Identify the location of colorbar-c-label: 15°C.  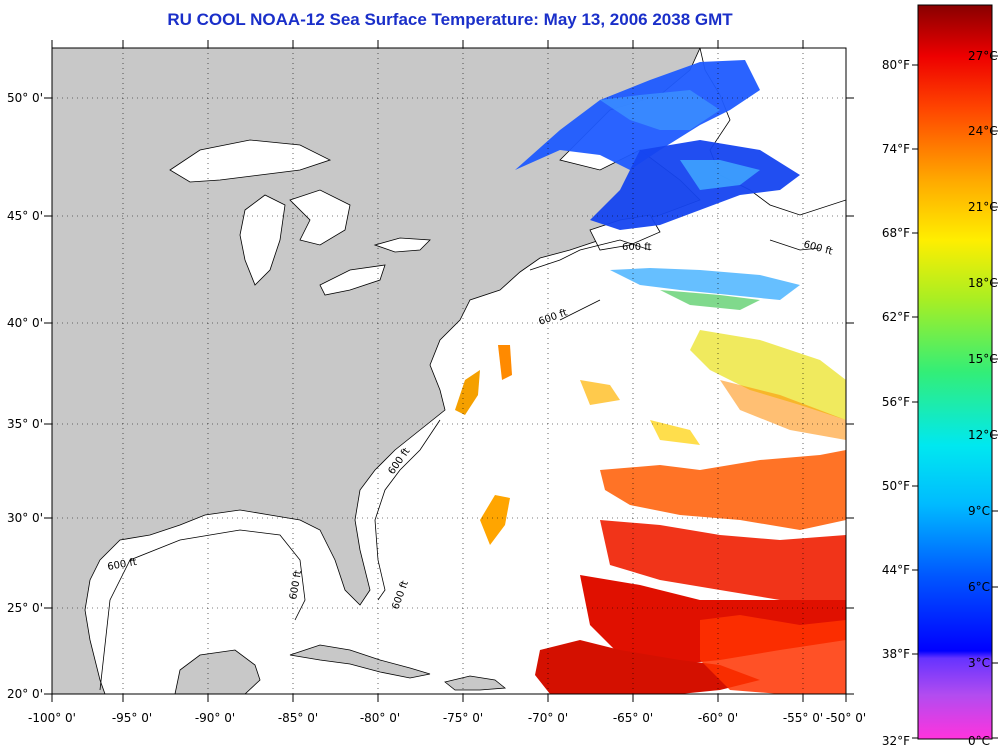
(983, 359).